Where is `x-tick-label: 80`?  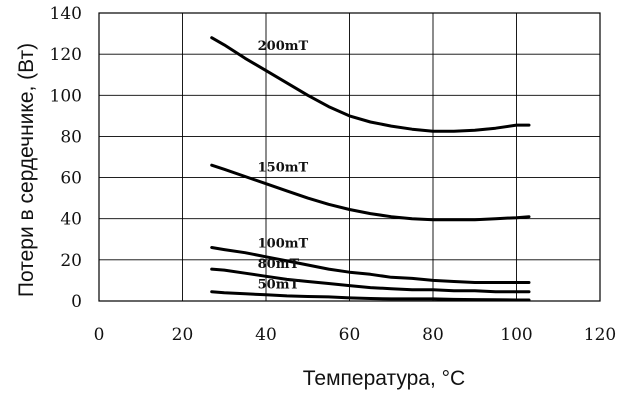
x-tick-label: 80 is located at coordinates (433, 335).